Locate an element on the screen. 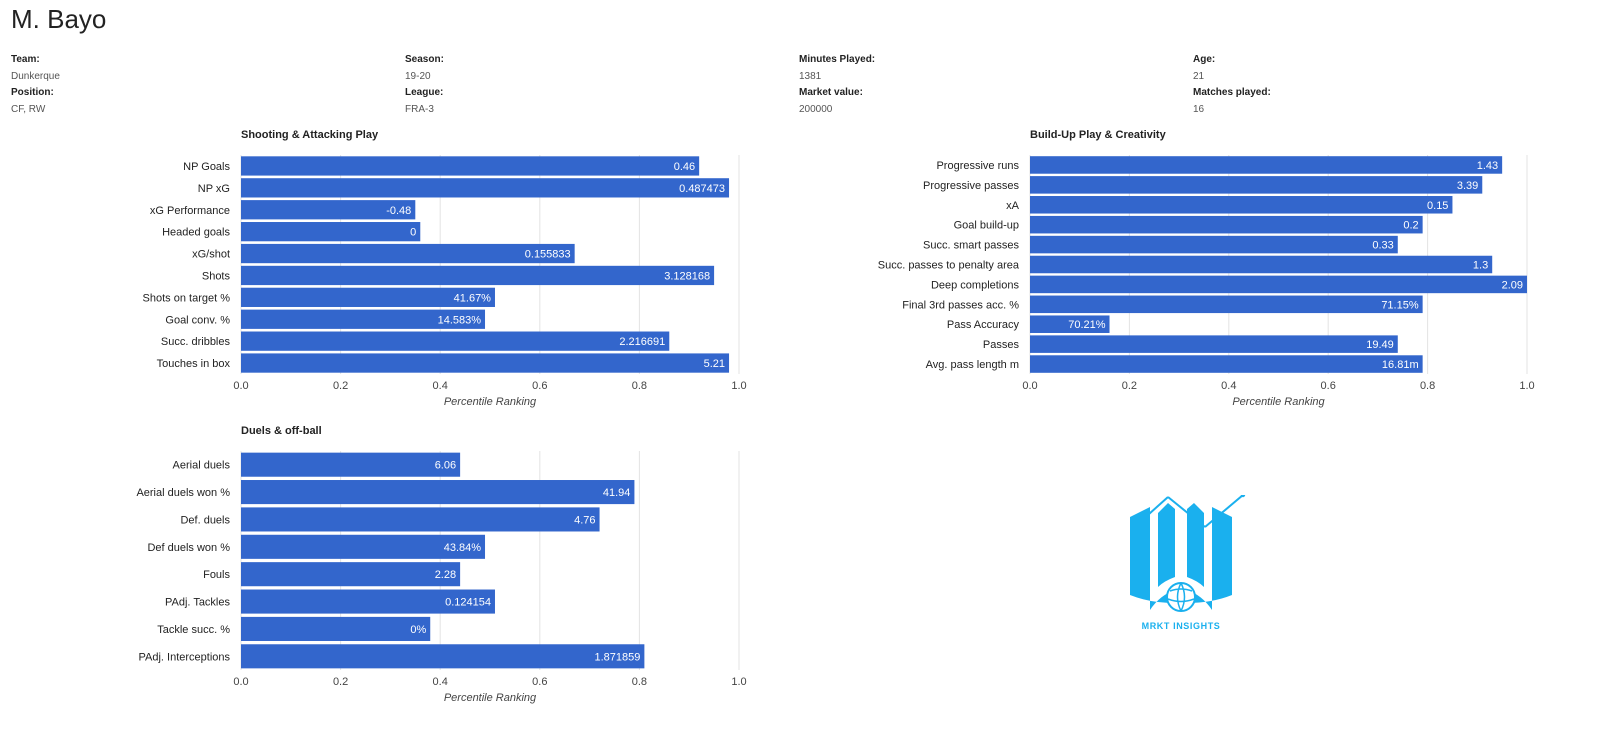  chart-title: Duels & off-ball is located at coordinates (281, 431).